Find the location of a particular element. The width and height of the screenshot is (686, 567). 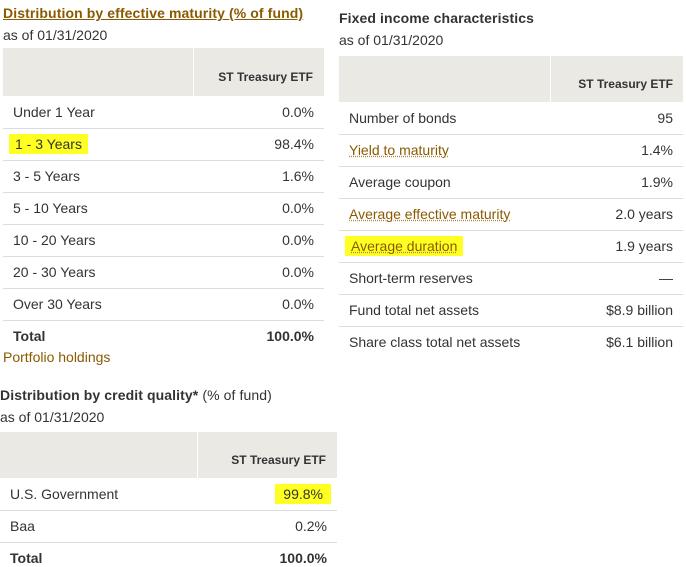

table-row: Short-term reserves — is located at coordinates (511, 278).